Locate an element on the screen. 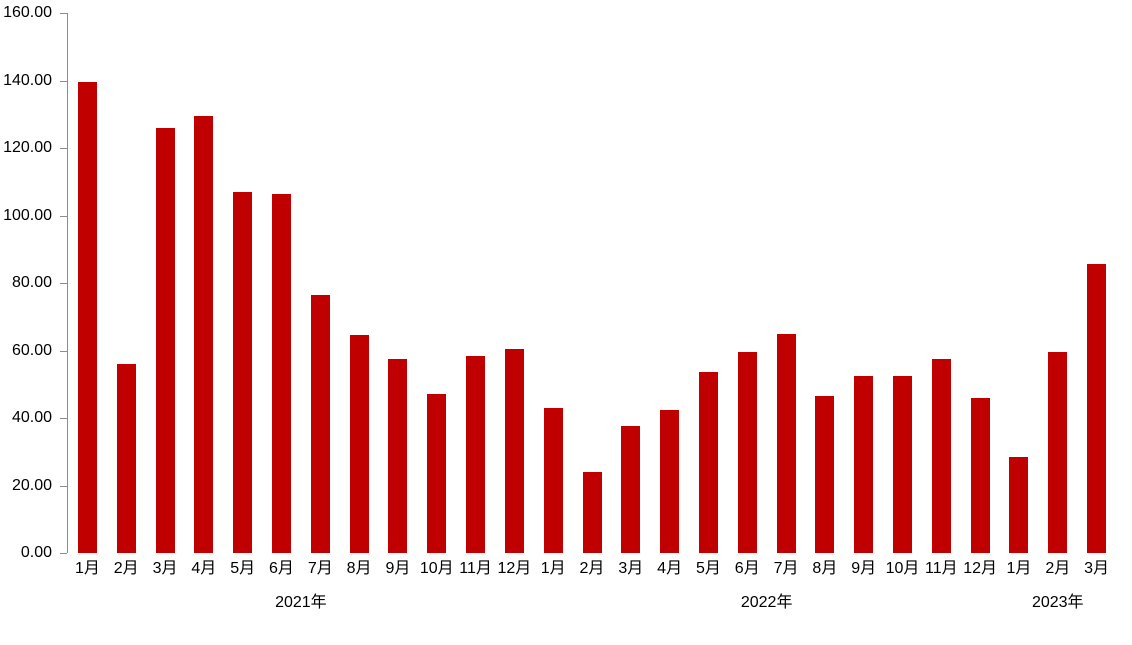 This screenshot has height=645, width=1132. y-axis-tick-label: 160.00 is located at coordinates (27, 12).